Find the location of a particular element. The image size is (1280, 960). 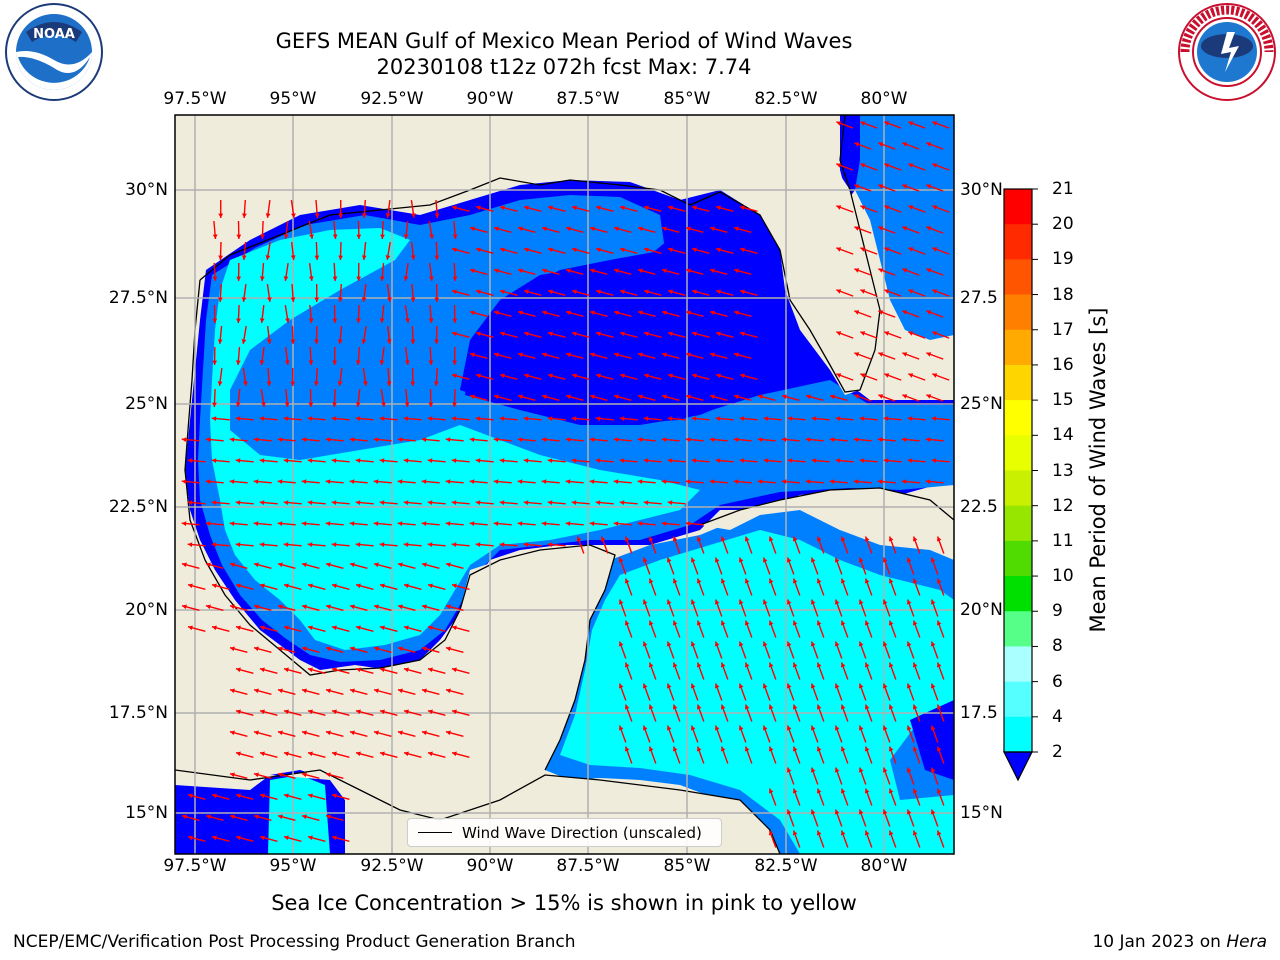

lon-label-top: 80°W is located at coordinates (884, 99).